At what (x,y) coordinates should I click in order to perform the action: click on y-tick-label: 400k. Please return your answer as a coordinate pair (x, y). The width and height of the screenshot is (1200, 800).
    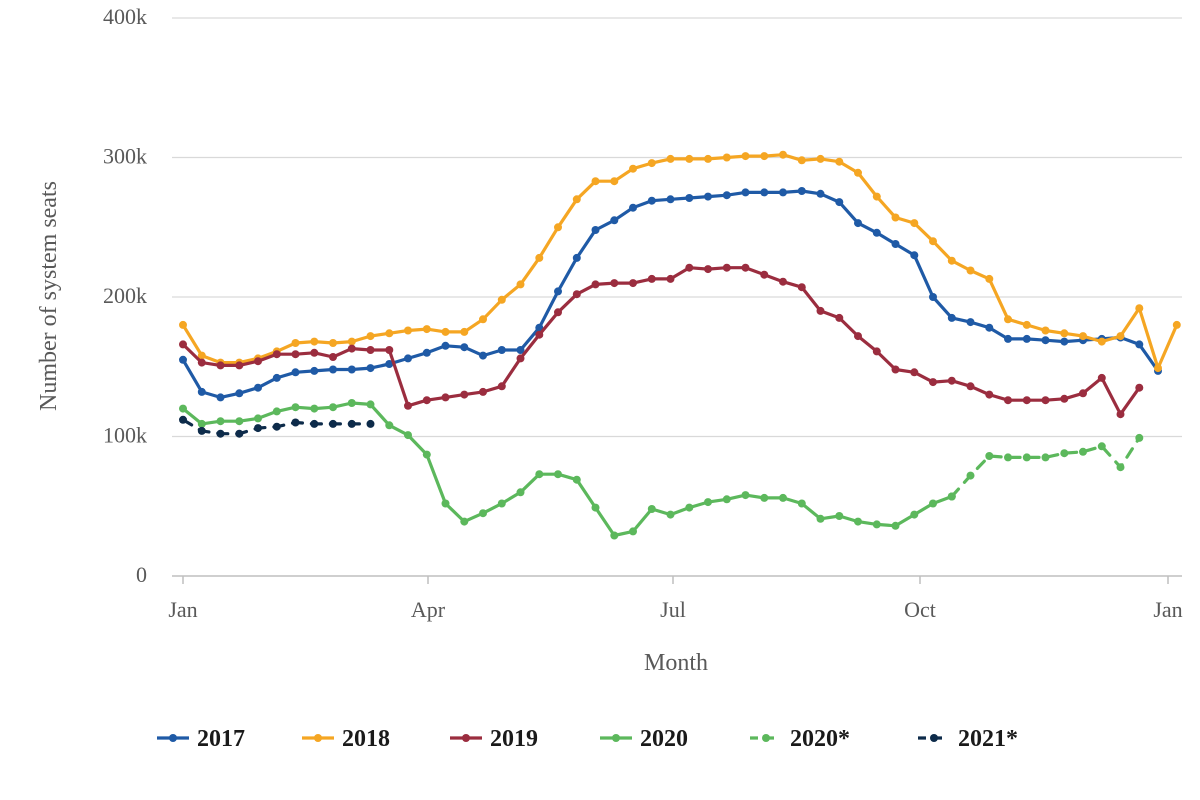
    Looking at the image, I should click on (125, 16).